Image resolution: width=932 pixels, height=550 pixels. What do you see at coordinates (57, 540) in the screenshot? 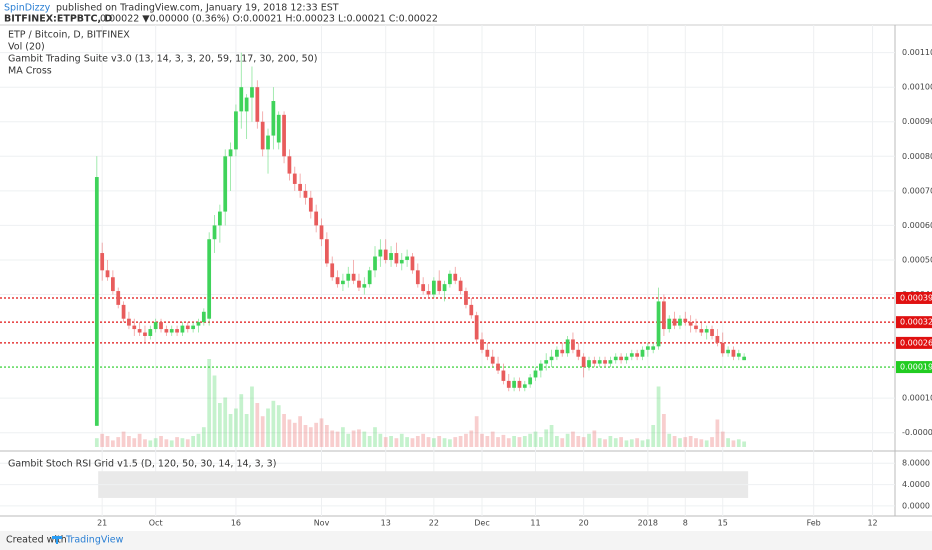
I see `logo` at bounding box center [57, 540].